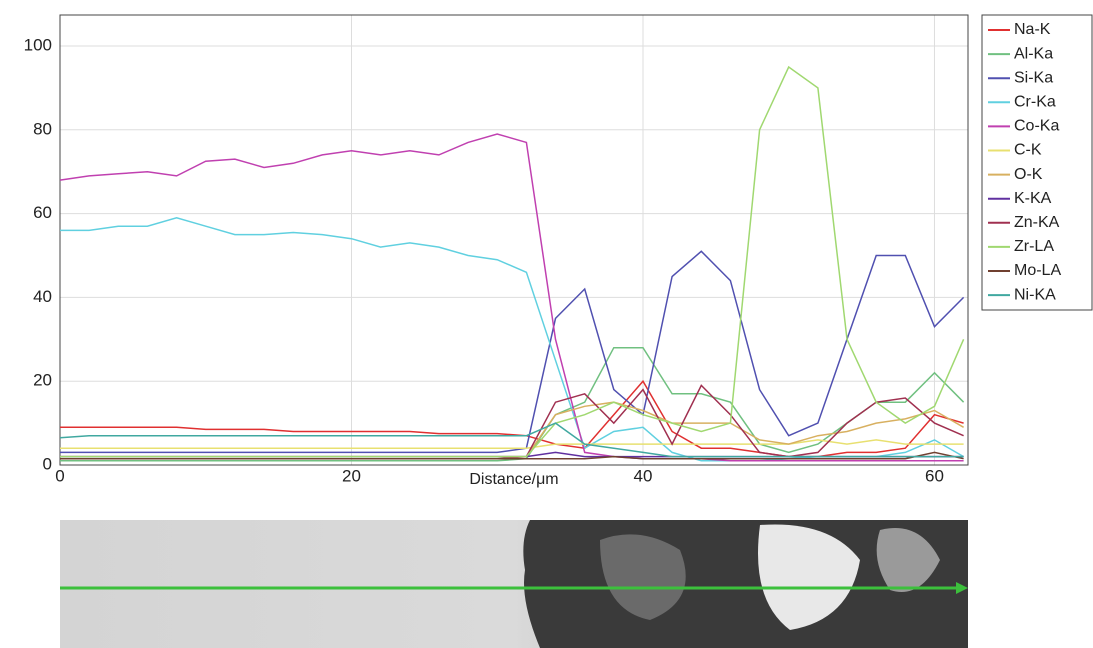 This screenshot has height=648, width=1093. I want to click on legend-label: Zr-LA, so click(1034, 246).